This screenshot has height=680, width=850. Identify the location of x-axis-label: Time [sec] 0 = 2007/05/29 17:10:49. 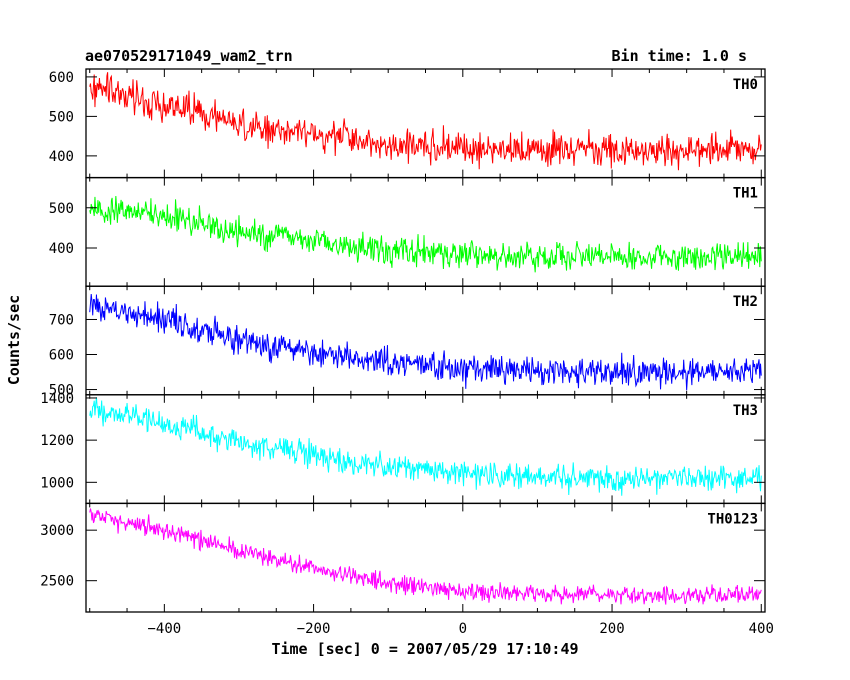
(424, 649).